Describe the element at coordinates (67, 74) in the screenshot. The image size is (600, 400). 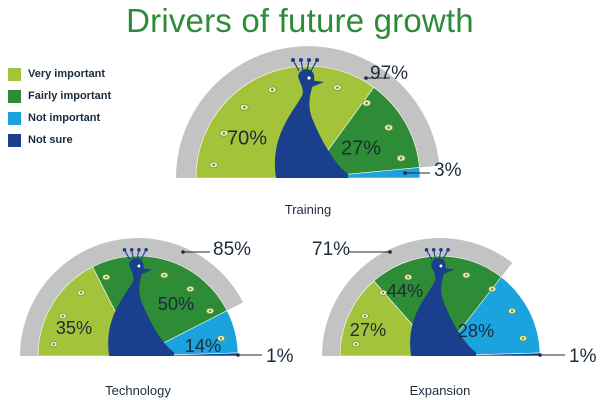
I see `legend-label: Very important` at that location.